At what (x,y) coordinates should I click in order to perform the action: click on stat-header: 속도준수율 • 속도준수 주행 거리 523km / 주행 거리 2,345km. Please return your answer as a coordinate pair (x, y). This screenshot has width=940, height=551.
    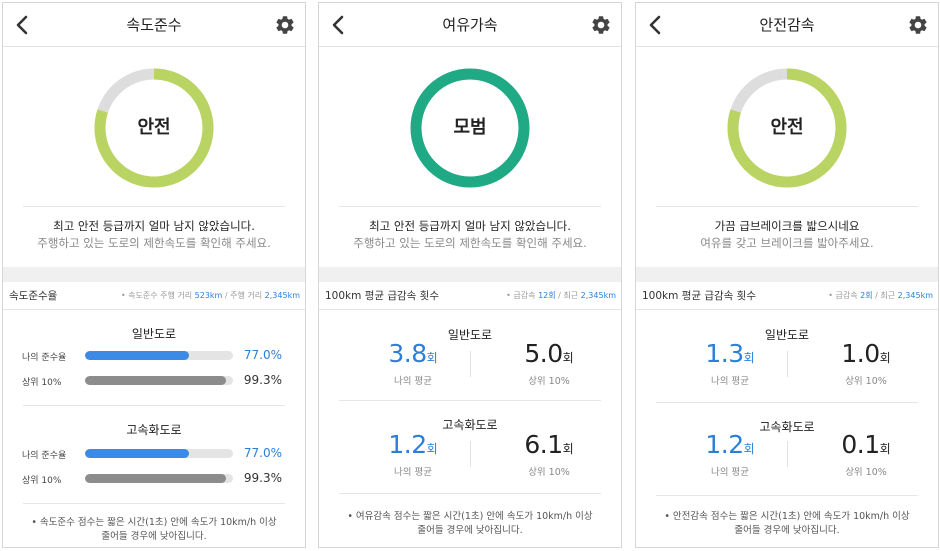
    Looking at the image, I should click on (154, 296).